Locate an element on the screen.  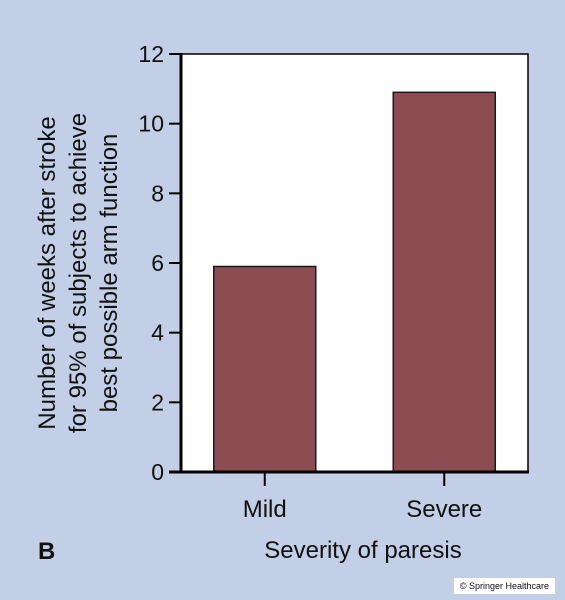
x-axis-label: Severity of paresis is located at coordinates (362, 550).